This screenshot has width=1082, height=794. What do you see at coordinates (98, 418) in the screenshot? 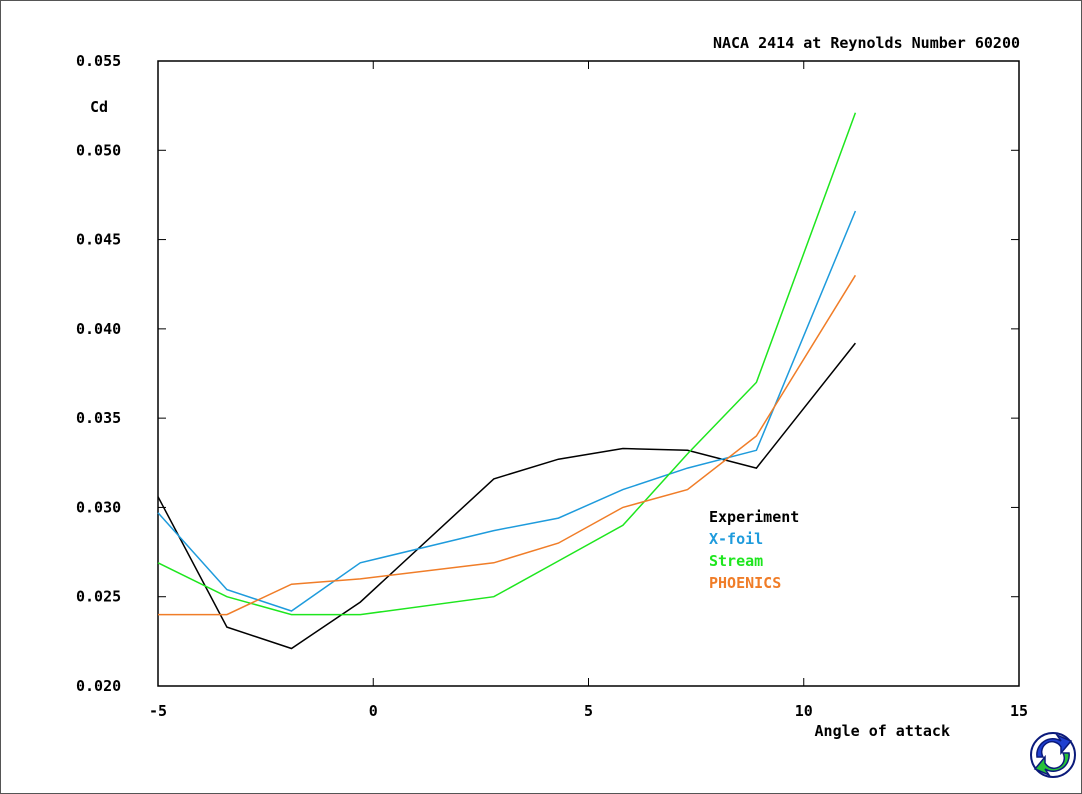
I see `y-tick-label: 0.035` at bounding box center [98, 418].